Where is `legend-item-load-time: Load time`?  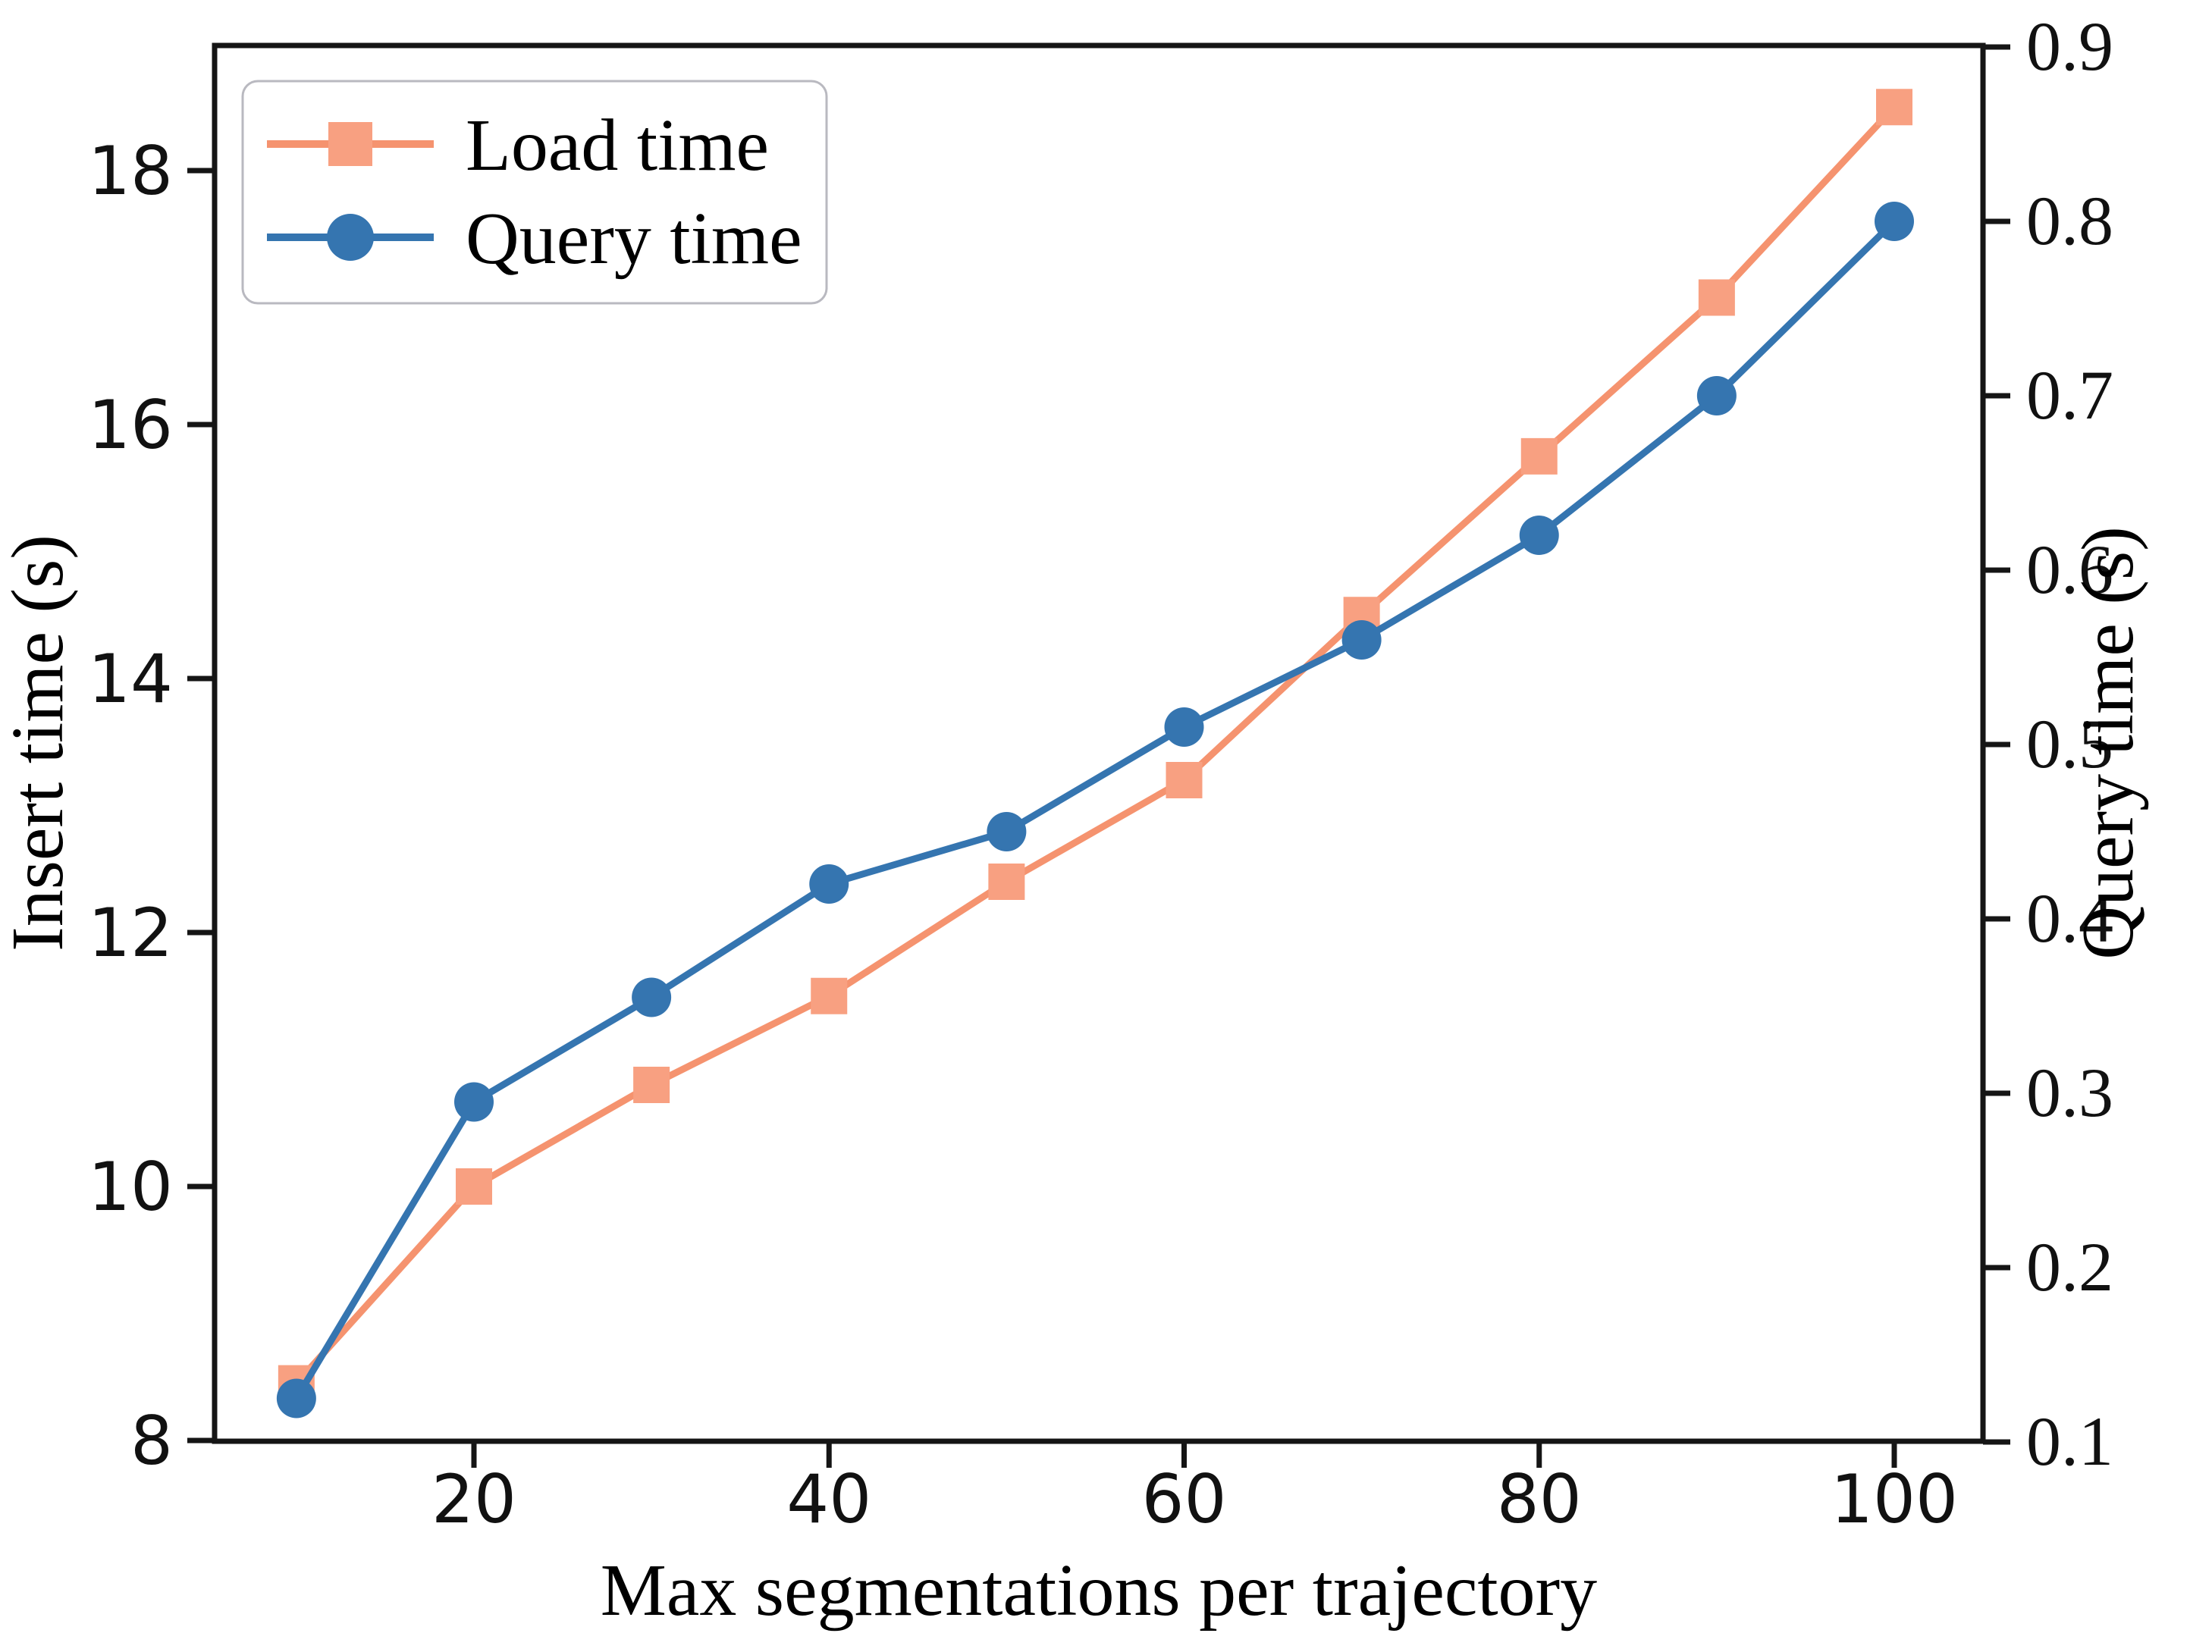
legend-item-load-time: Load time is located at coordinates (518, 146).